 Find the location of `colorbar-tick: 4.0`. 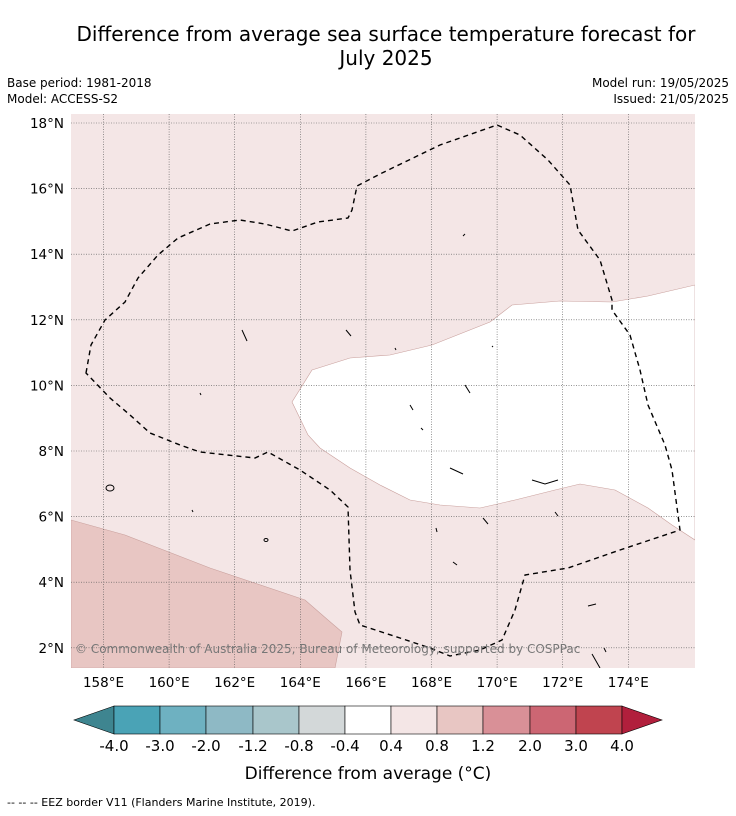

colorbar-tick: 4.0 is located at coordinates (622, 746).